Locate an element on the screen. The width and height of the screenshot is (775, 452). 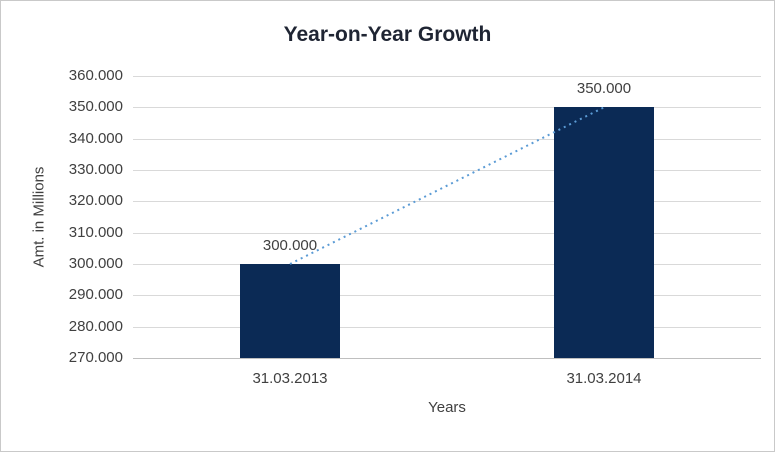
y-axis-title: Amt. in Millions is located at coordinates (39, 217).